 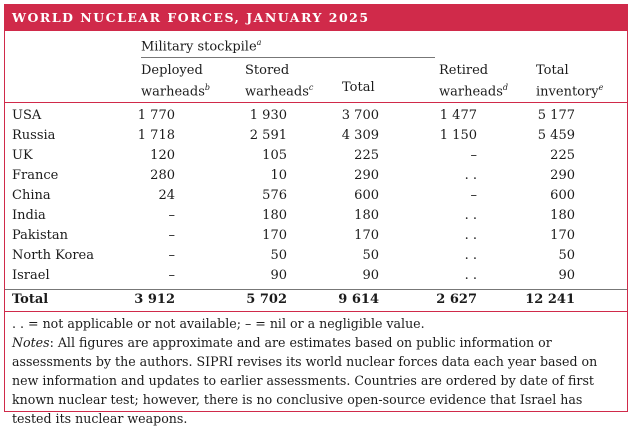 I want to click on column-header-note: c, so click(x=311, y=87).